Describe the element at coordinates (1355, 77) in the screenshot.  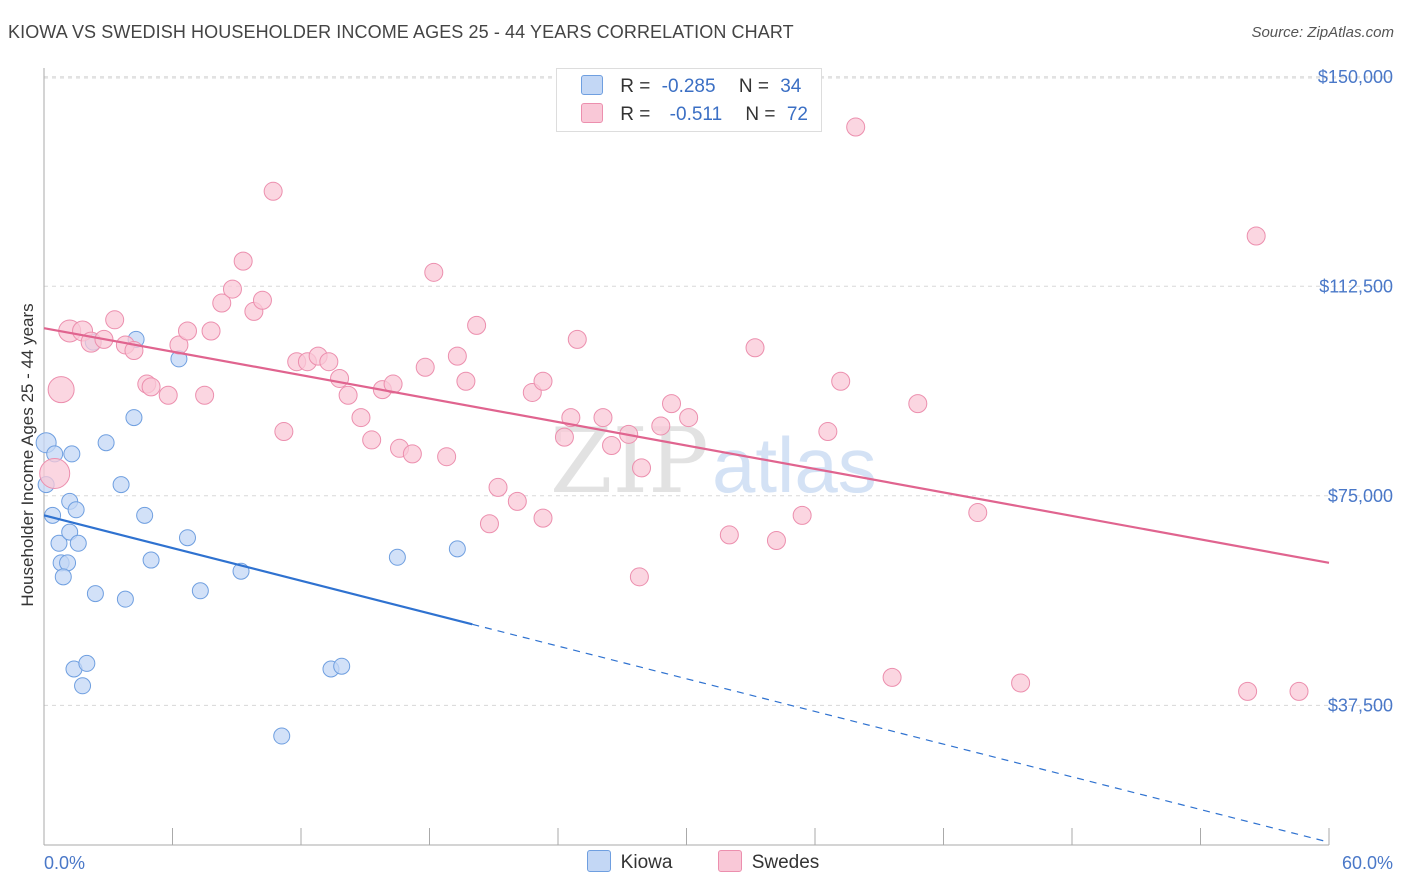
I see `y-tick-label: $150,000` at that location.